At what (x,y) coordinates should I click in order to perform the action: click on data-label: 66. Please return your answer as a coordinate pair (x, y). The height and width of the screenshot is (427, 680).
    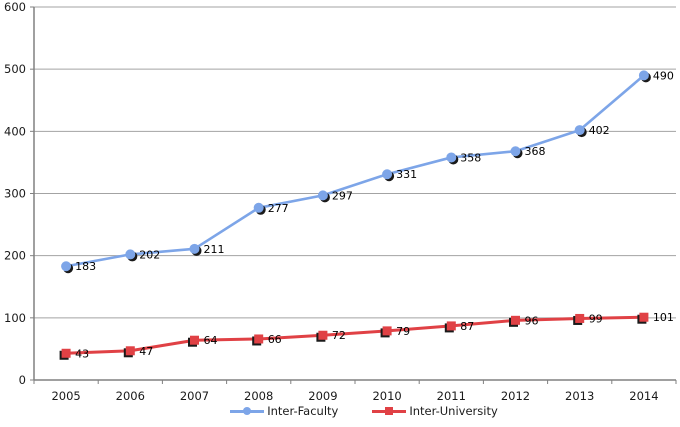
    Looking at the image, I should click on (275, 339).